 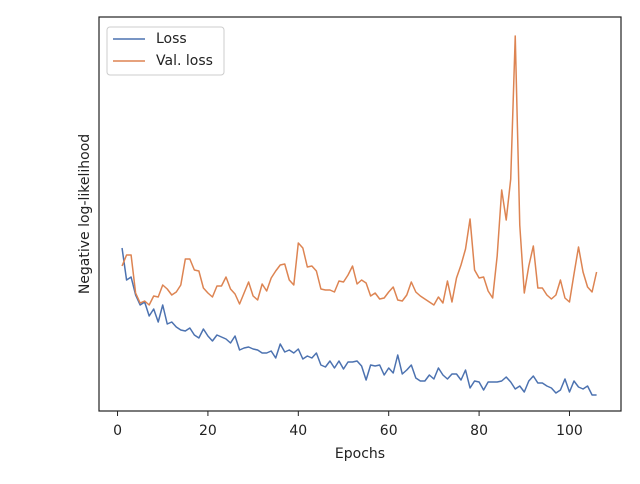 I want to click on x-tick-label: 20, so click(x=208, y=431).